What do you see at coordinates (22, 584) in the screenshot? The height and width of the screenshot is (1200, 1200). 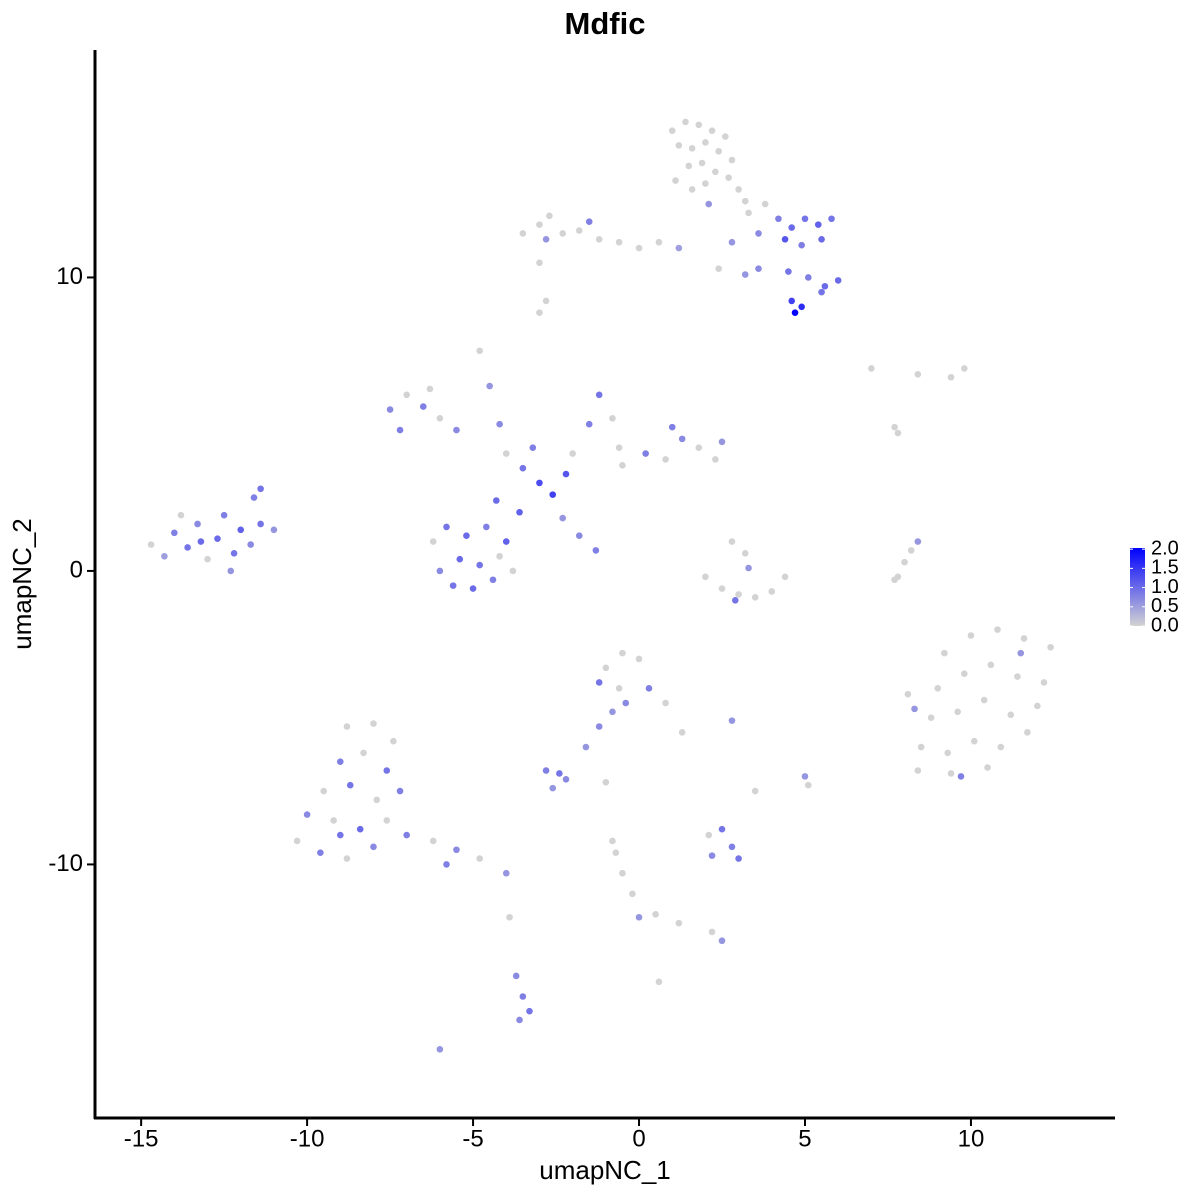 I see `y-axis-label: umapNC_2` at bounding box center [22, 584].